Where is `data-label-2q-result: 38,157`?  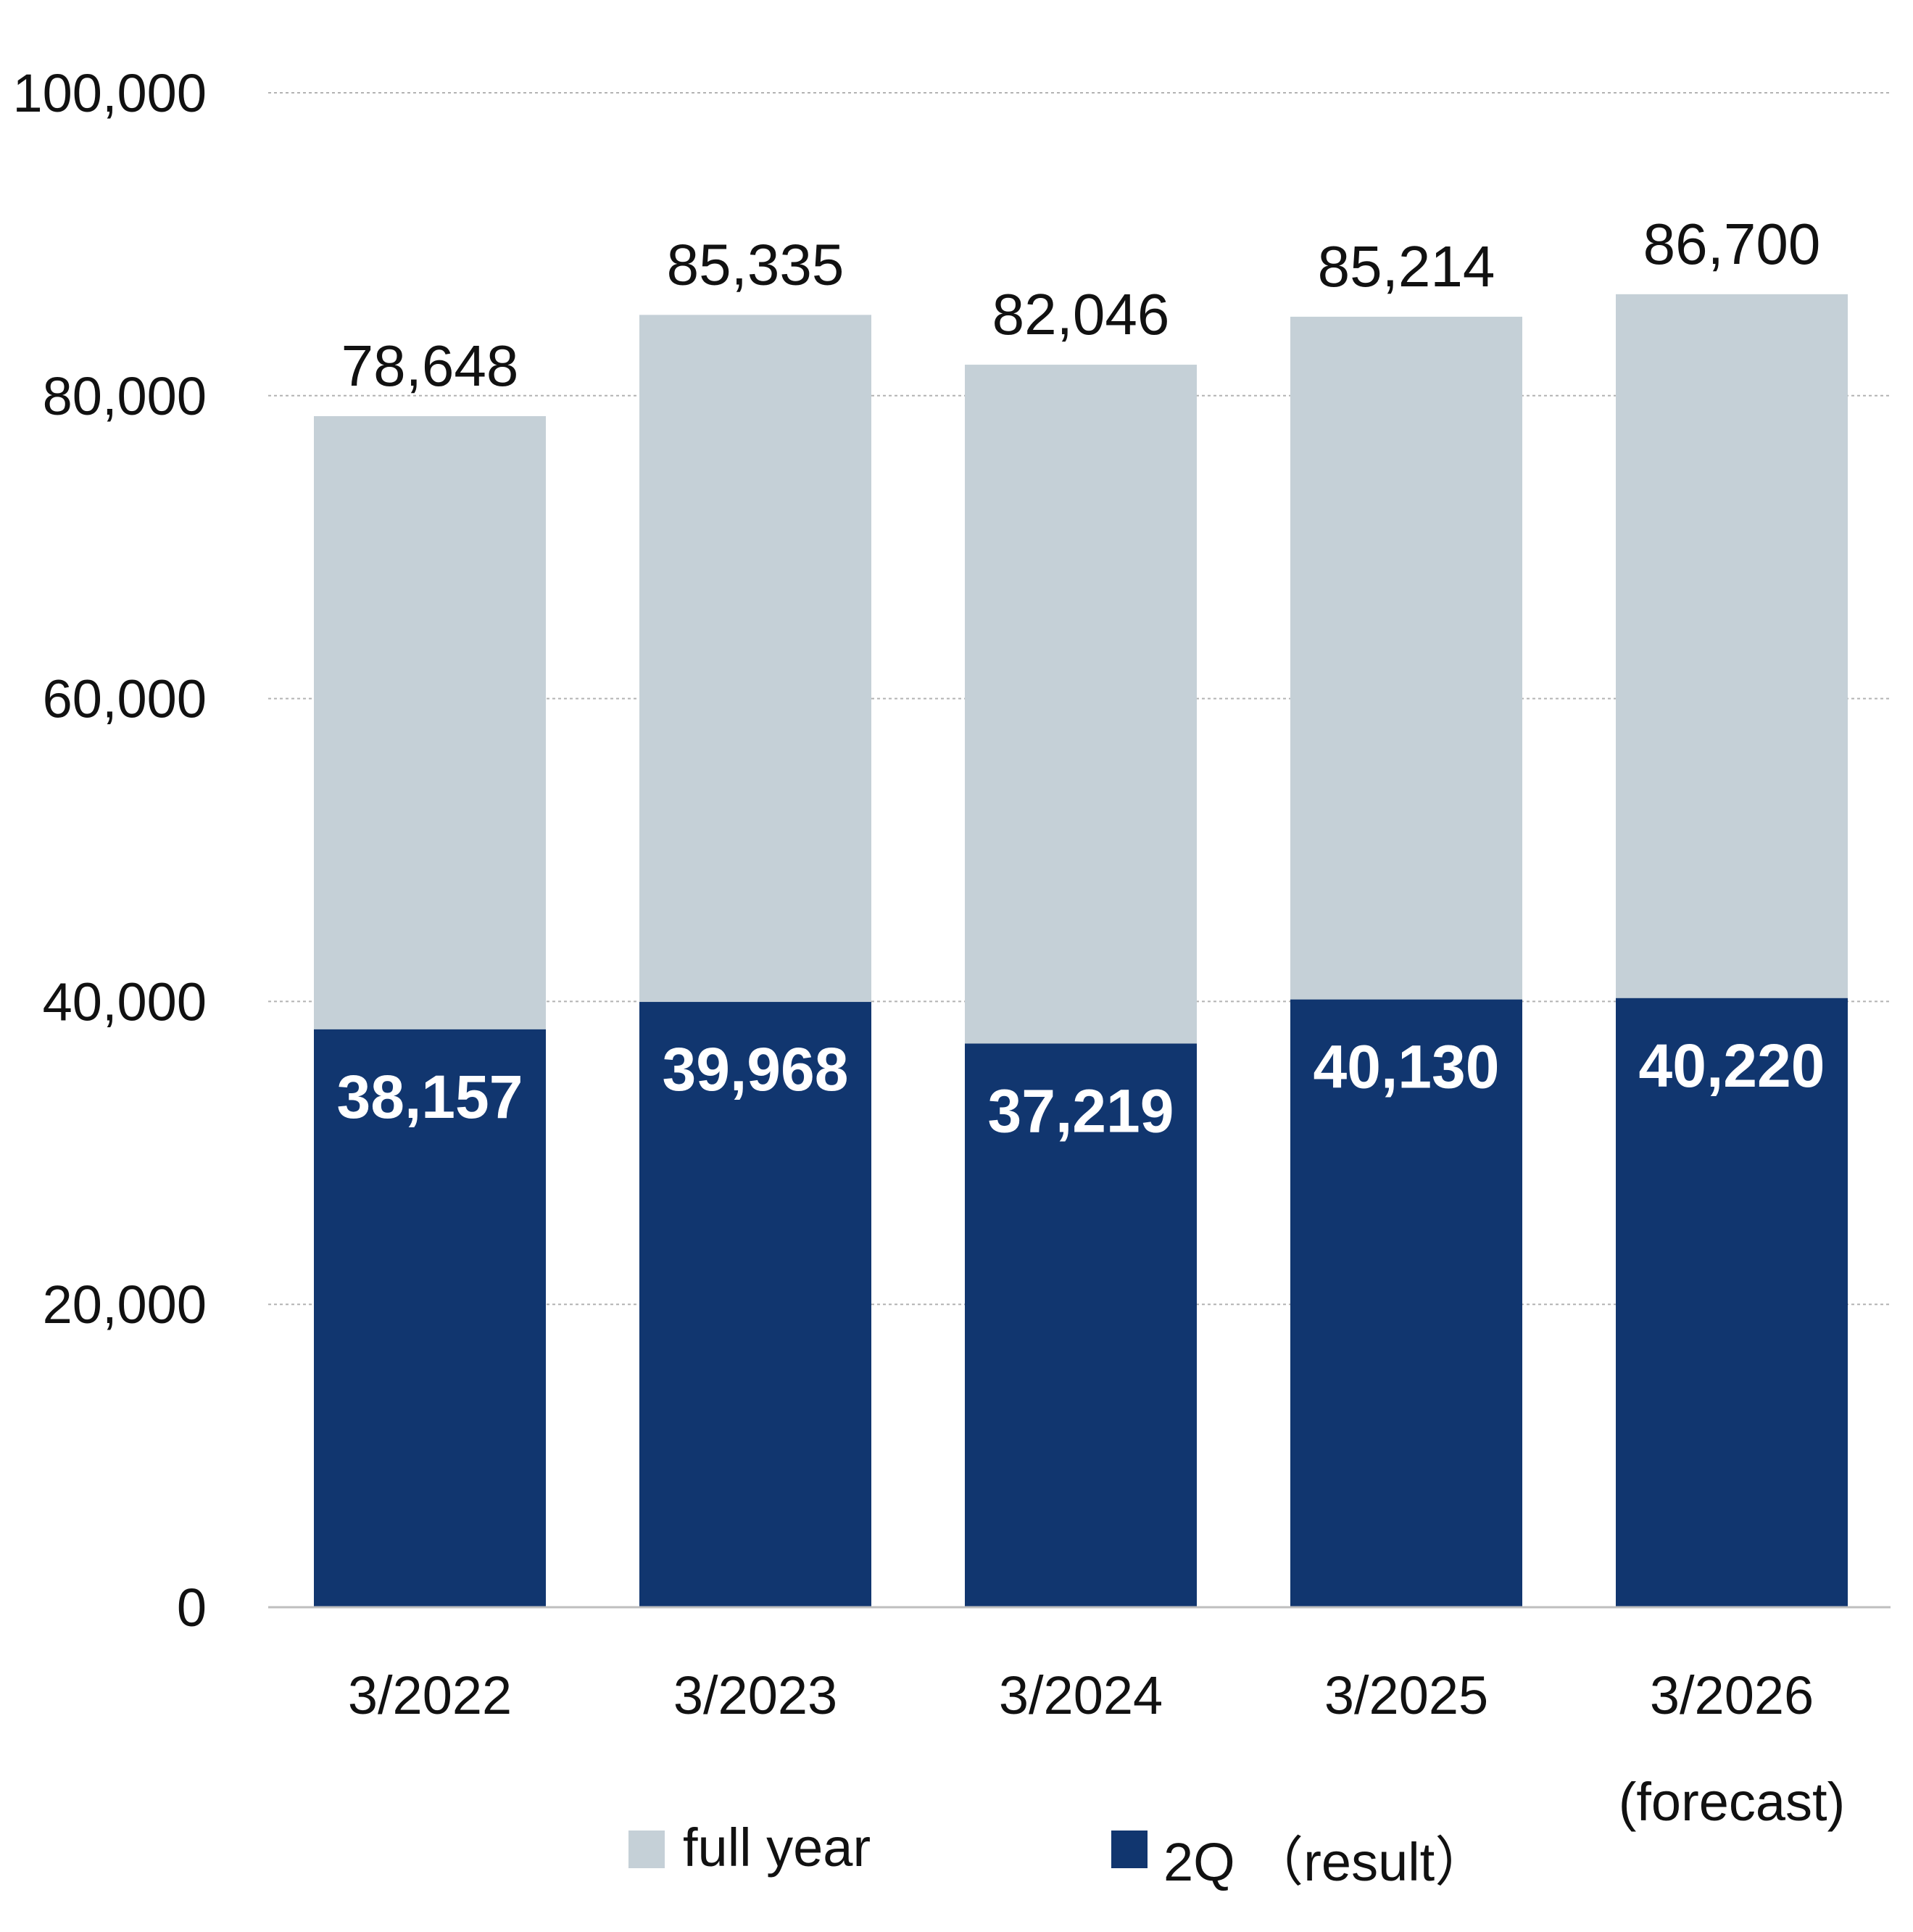
data-label-2q-result: 38,157 is located at coordinates (430, 1097).